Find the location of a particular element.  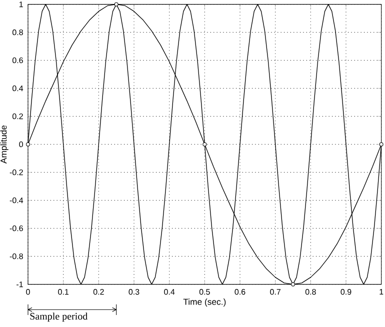

y-tick-label: -1 is located at coordinates (19, 285).